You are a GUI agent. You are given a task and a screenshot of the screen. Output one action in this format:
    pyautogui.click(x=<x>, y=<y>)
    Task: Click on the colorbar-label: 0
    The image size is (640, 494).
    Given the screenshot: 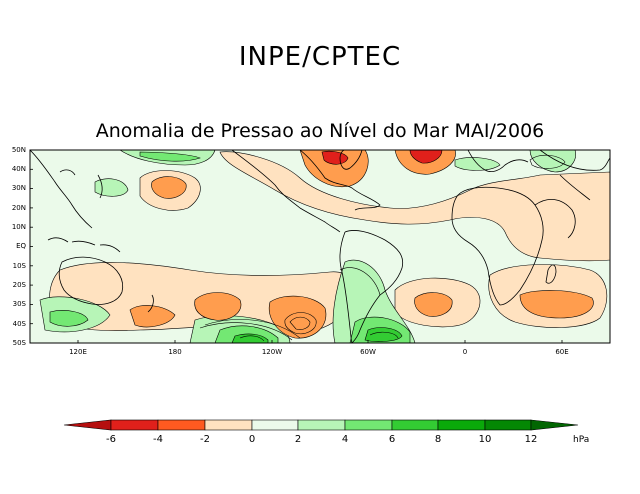 What is the action you would take?
    pyautogui.click(x=252, y=439)
    